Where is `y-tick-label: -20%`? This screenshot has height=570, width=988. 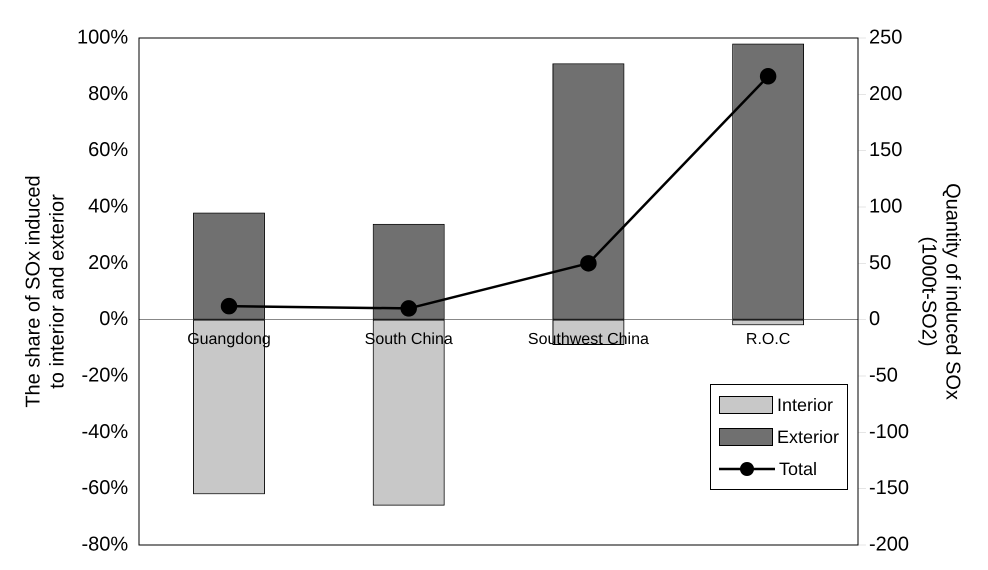 y-tick-label: -20% is located at coordinates (104, 375).